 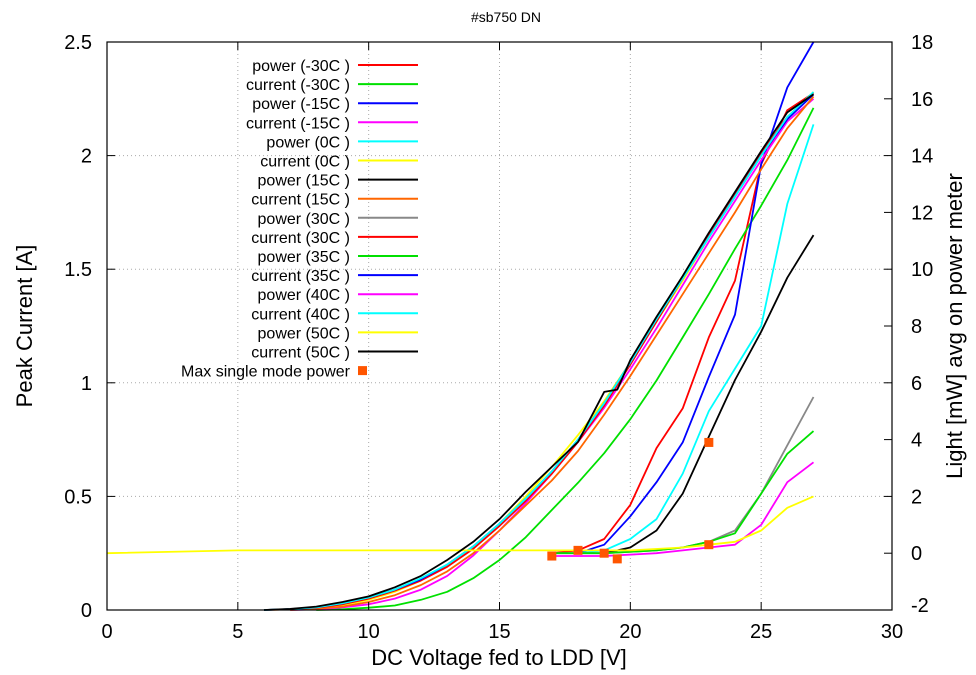 What do you see at coordinates (298, 85) in the screenshot?
I see `legend-label: current (-30C )` at bounding box center [298, 85].